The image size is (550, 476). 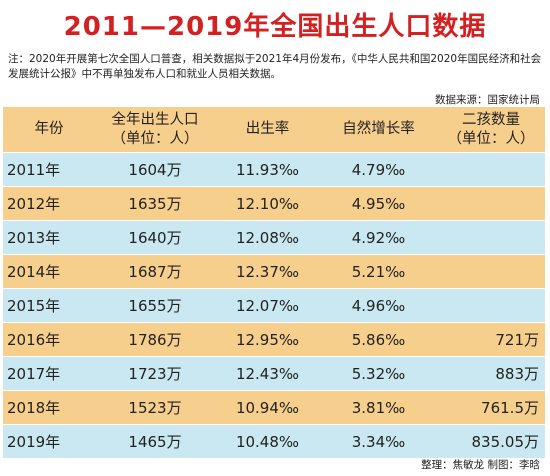 What do you see at coordinates (267, 129) in the screenshot?
I see `header-birth-rate: 出生率` at bounding box center [267, 129].